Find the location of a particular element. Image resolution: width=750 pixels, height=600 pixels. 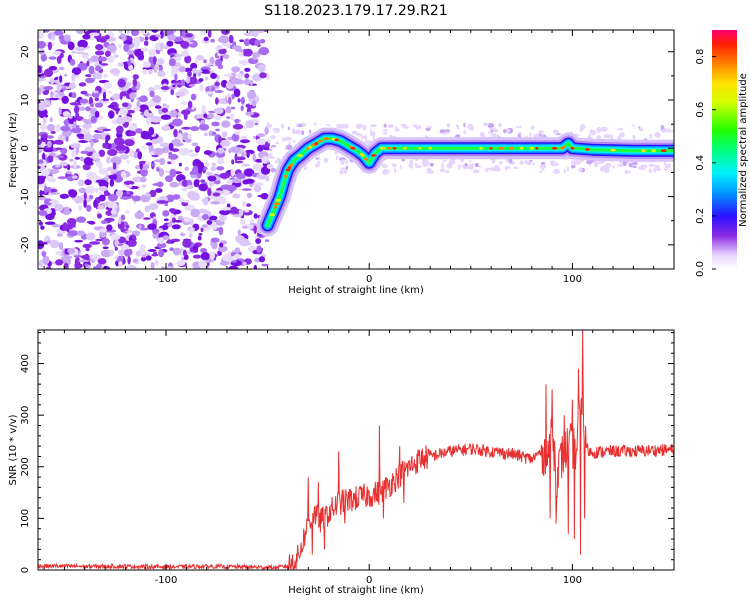

heatmap-signal-trace is located at coordinates (465, 182).